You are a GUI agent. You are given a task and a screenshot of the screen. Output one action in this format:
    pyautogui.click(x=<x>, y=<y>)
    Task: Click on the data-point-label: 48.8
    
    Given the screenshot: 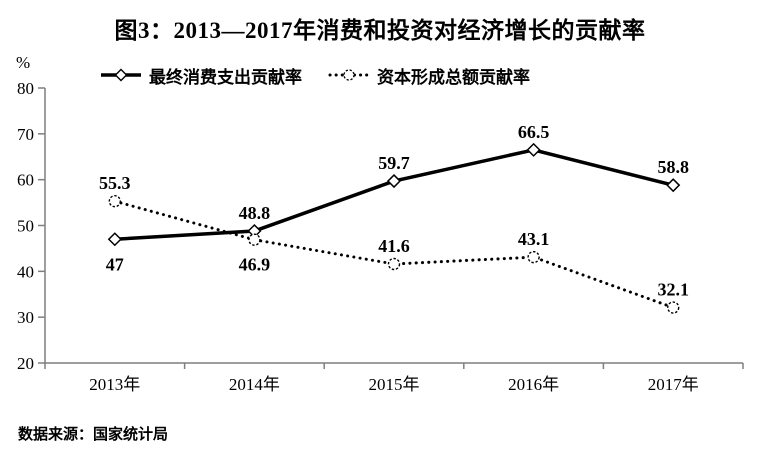 What is the action you would take?
    pyautogui.click(x=255, y=213)
    